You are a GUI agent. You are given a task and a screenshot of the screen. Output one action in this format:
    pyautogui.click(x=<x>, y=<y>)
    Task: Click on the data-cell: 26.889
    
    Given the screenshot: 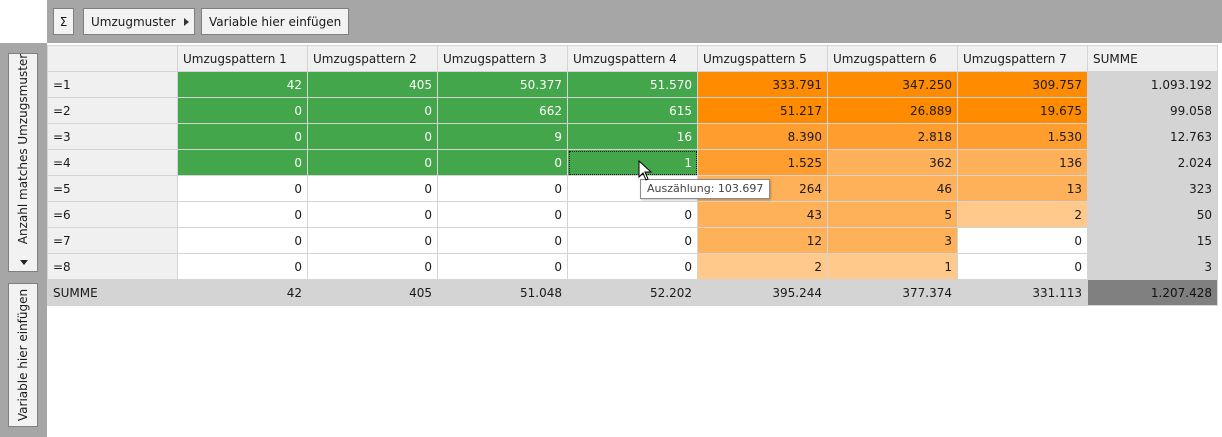 What is the action you would take?
    pyautogui.click(x=892, y=110)
    